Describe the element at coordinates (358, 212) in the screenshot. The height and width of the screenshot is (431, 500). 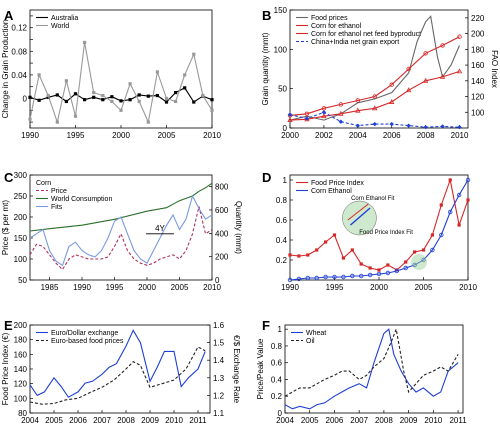
I see `inset-fit-food` at that location.